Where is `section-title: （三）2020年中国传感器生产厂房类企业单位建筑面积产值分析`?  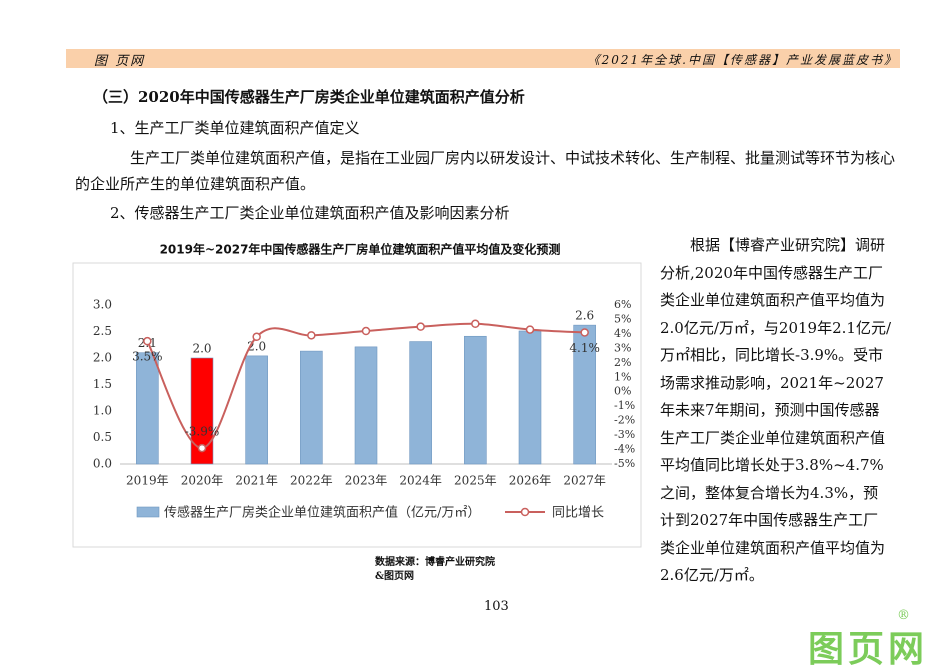
section-title: （三）2020年中国传感器生产厂房类企业单位建筑面积产值分析 is located at coordinates (309, 97).